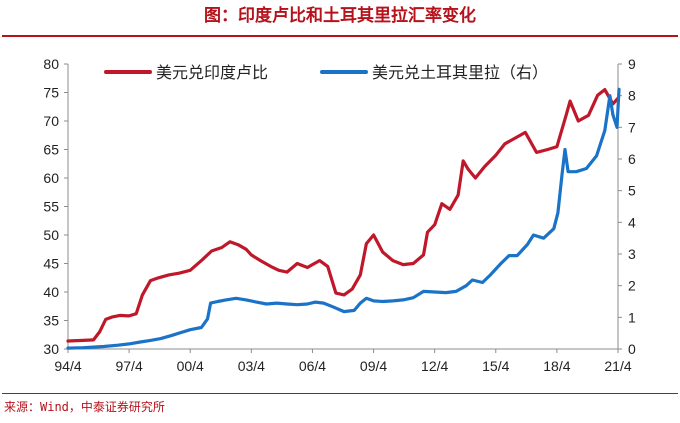 This screenshot has height=423, width=680. What do you see at coordinates (326, 72) in the screenshot?
I see `chart-legend: 美元兑印度卢比 美元兑土耳其里拉（右）` at bounding box center [326, 72].